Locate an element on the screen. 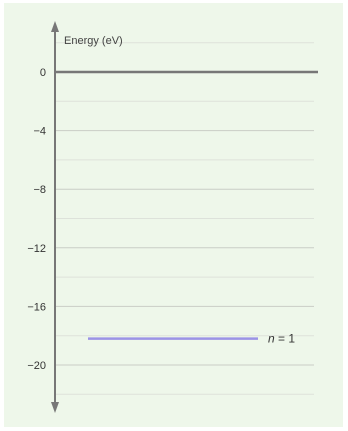 This screenshot has width=348, height=431. y-axis is located at coordinates (55, 217).